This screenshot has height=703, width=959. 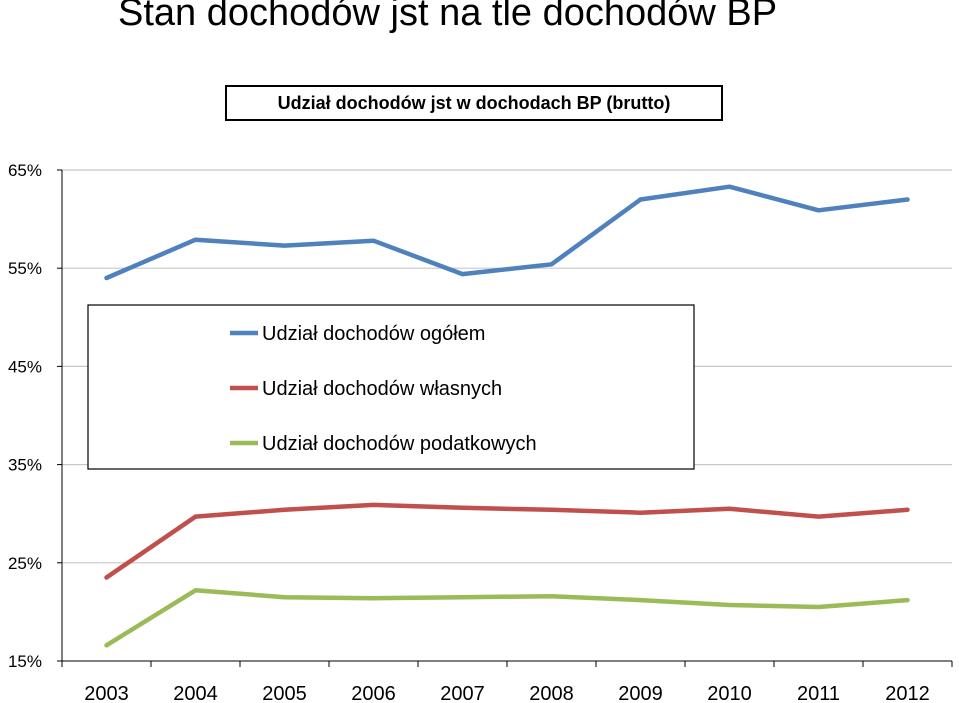 What do you see at coordinates (25, 563) in the screenshot?
I see `y-tick-label: 25%` at bounding box center [25, 563].